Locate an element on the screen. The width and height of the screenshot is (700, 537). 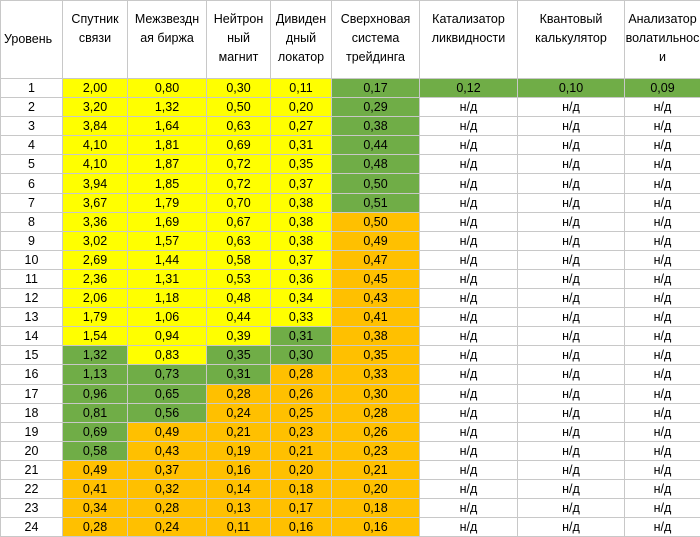
value-cell: 0,70 is located at coordinates (239, 202).